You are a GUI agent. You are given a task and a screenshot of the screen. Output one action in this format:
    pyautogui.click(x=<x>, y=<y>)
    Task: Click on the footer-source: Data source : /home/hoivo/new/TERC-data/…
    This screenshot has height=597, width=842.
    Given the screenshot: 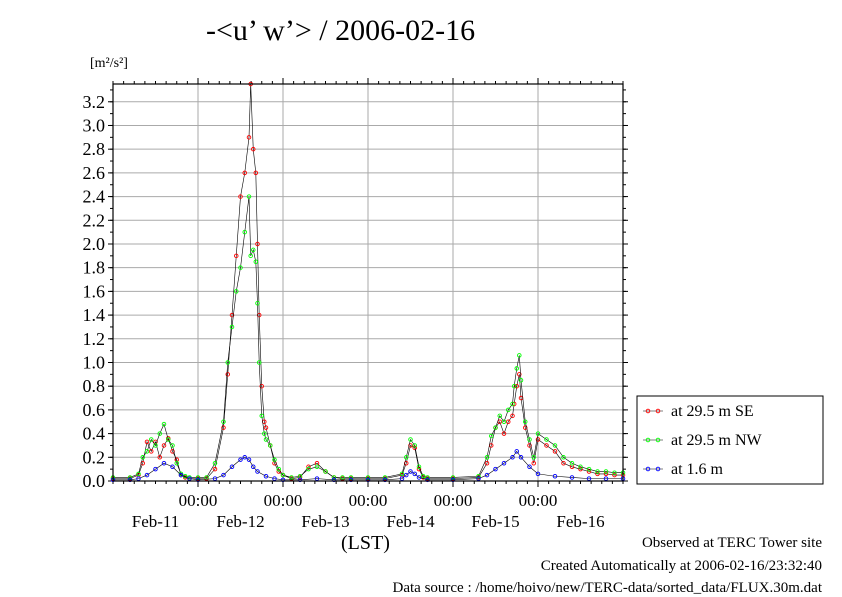 What is the action you would take?
    pyautogui.click(x=607, y=588)
    